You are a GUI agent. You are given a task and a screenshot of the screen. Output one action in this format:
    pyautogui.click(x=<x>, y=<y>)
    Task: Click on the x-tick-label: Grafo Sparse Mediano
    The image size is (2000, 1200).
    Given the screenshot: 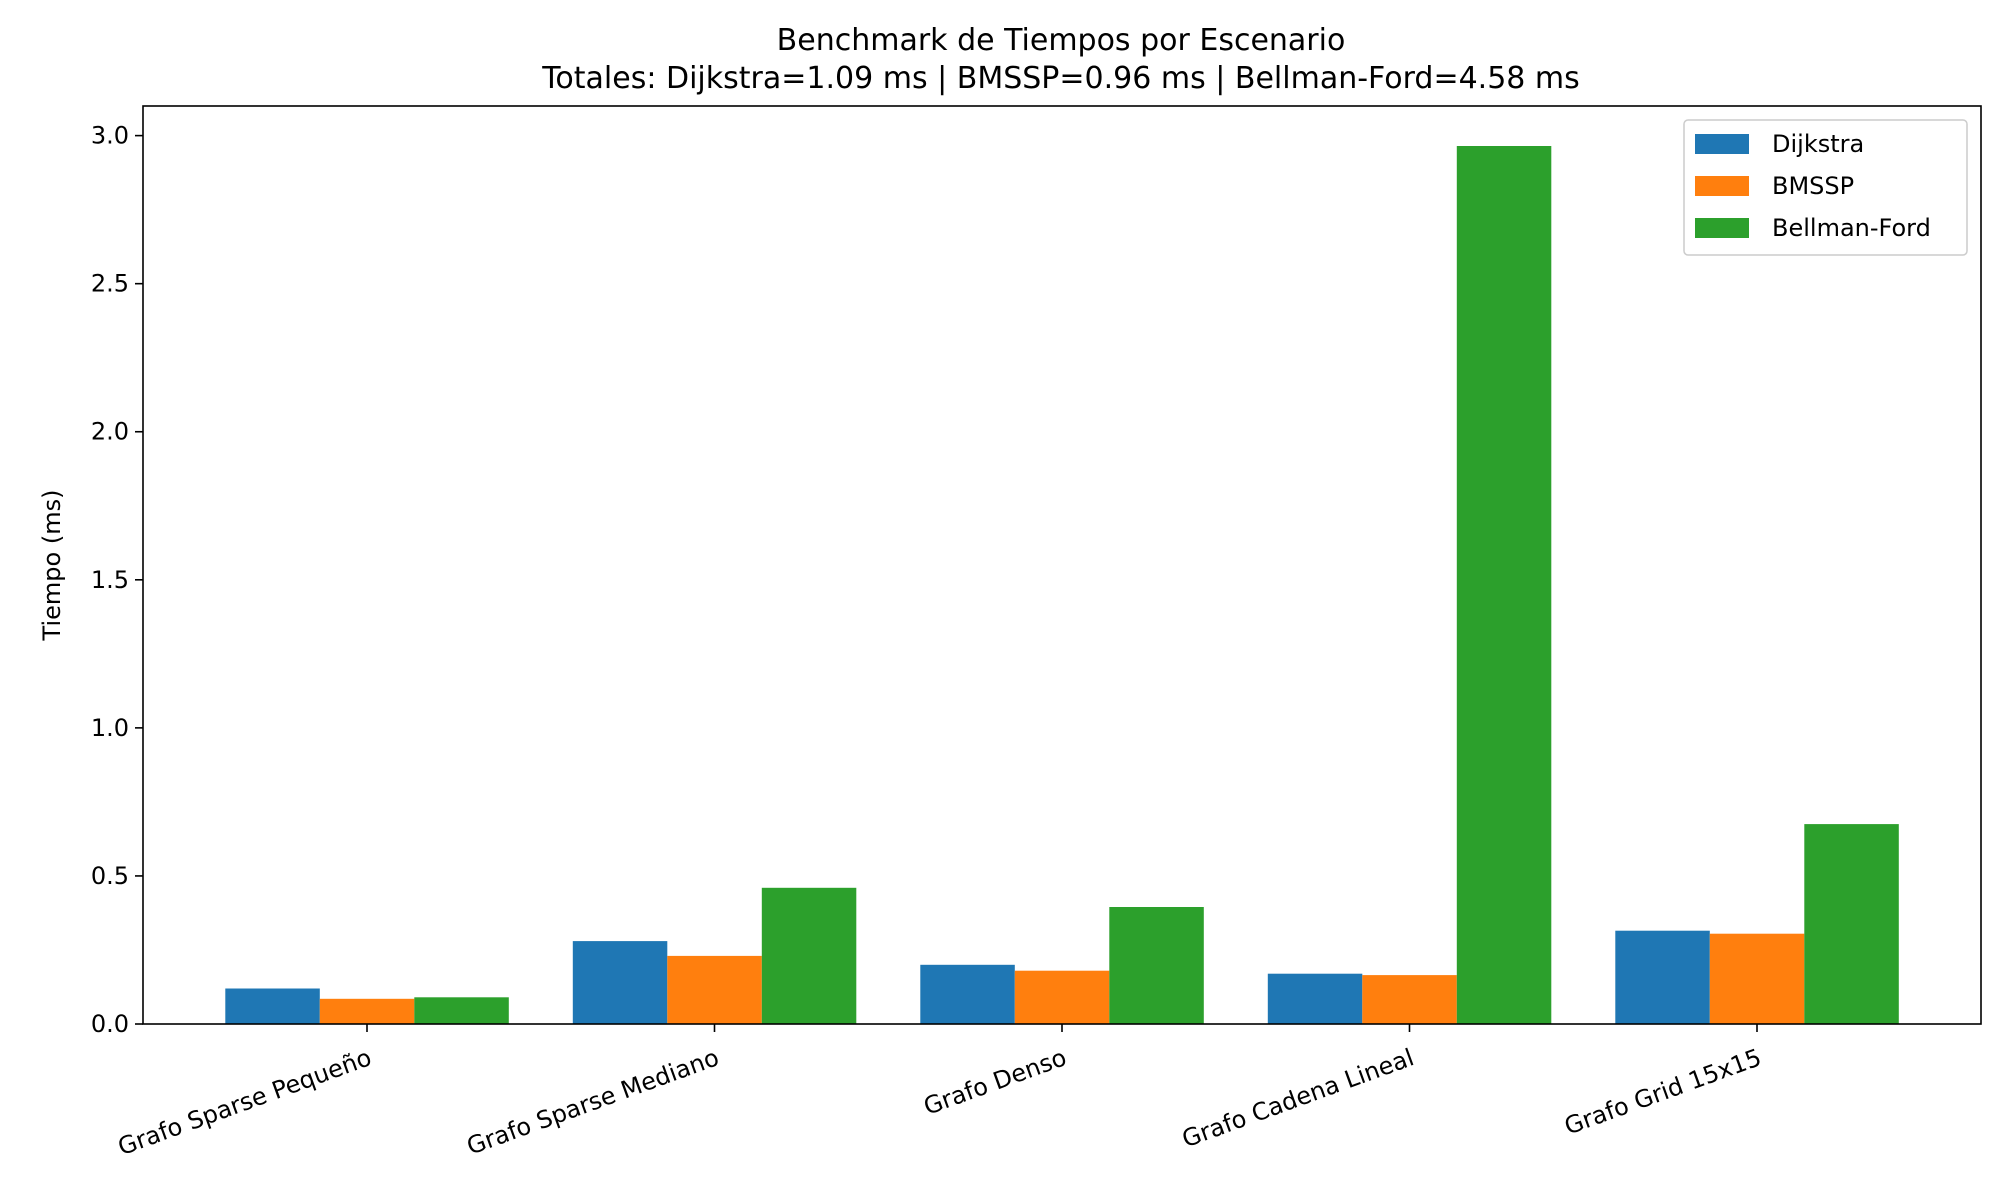 What is the action you would take?
    pyautogui.click(x=592, y=1101)
    